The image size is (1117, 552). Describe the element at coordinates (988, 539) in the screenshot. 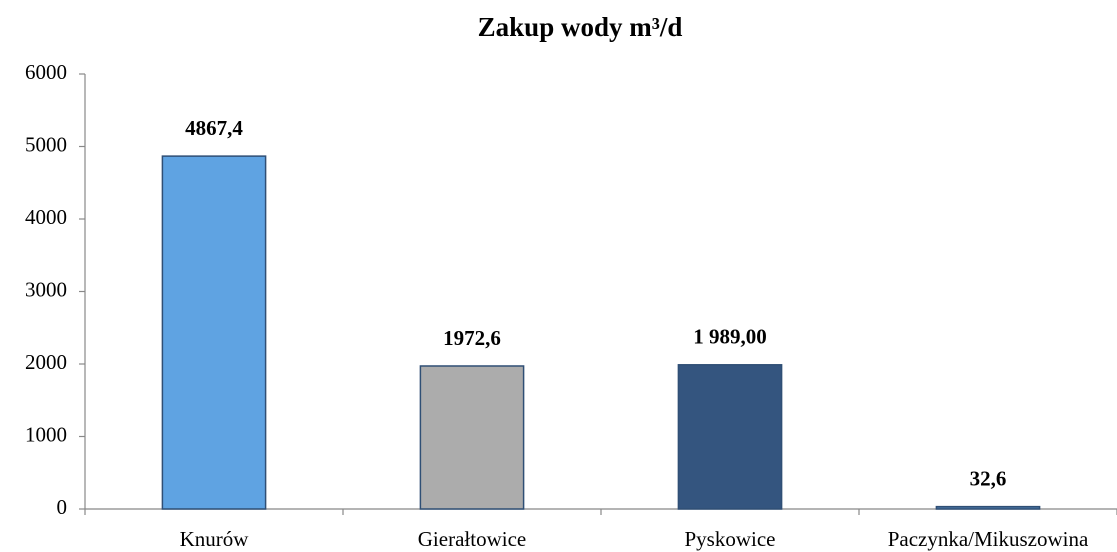

I see `x-tick-label: Paczynka/Mikuszowina` at that location.